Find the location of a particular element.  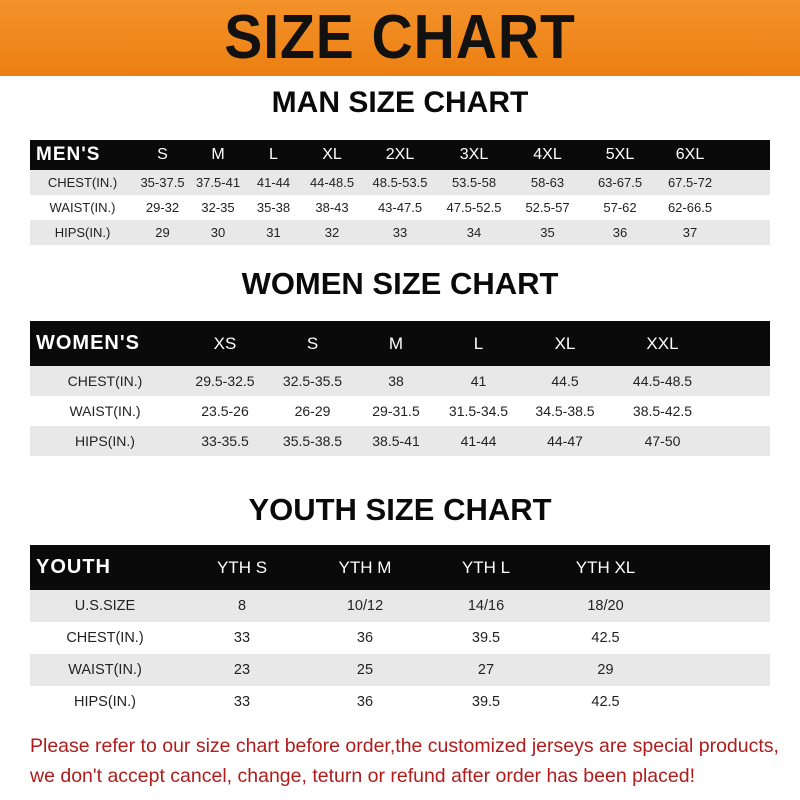

table-cell: 44.5-48.5 is located at coordinates (662, 381).